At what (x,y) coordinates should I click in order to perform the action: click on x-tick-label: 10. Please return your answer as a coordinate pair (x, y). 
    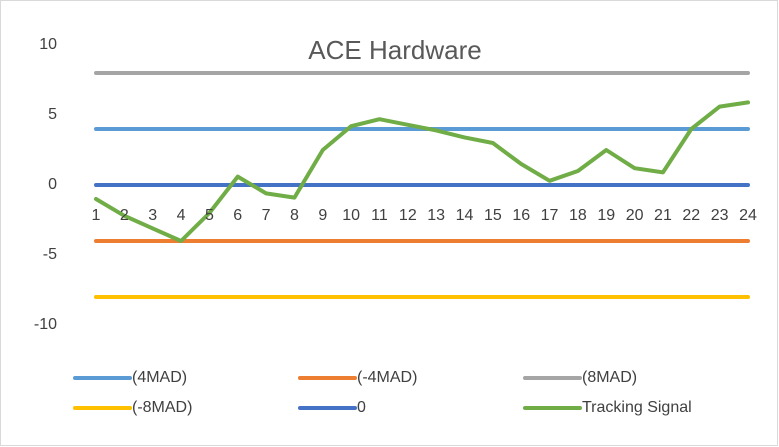
    Looking at the image, I should click on (351, 215).